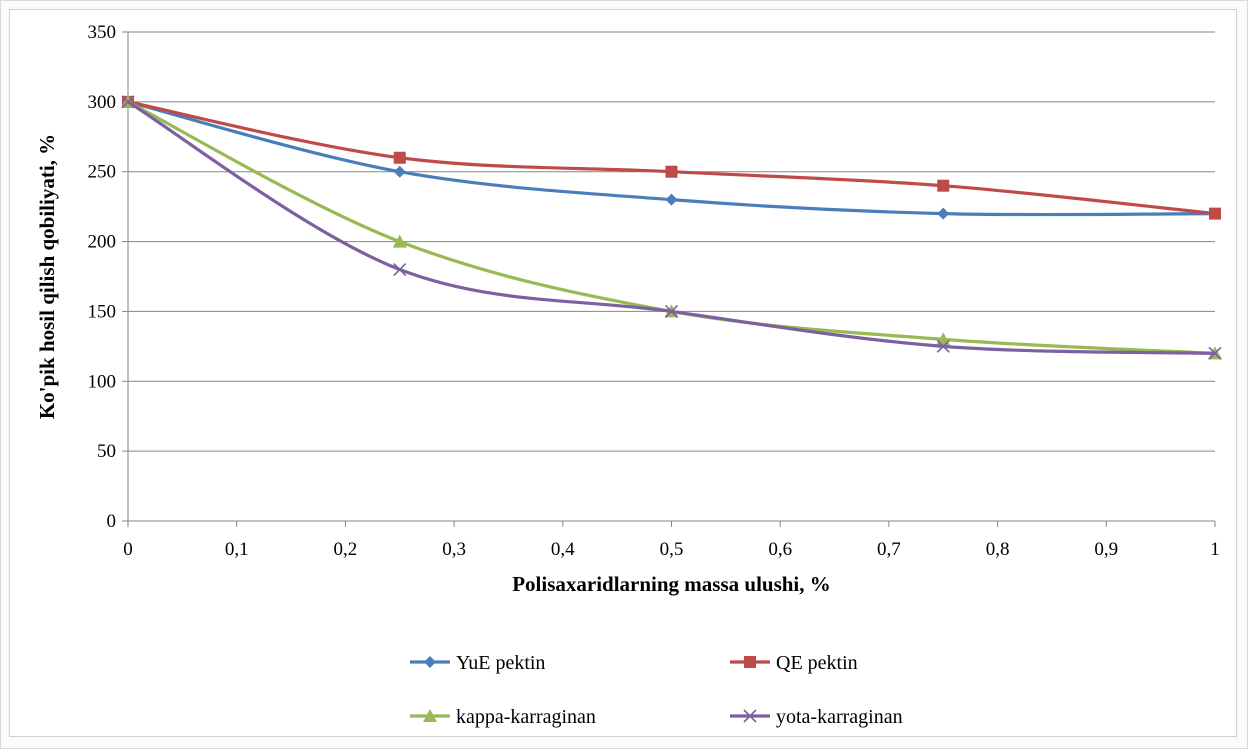 The width and height of the screenshot is (1248, 749). I want to click on x-tick-label: 0,1, so click(237, 549).